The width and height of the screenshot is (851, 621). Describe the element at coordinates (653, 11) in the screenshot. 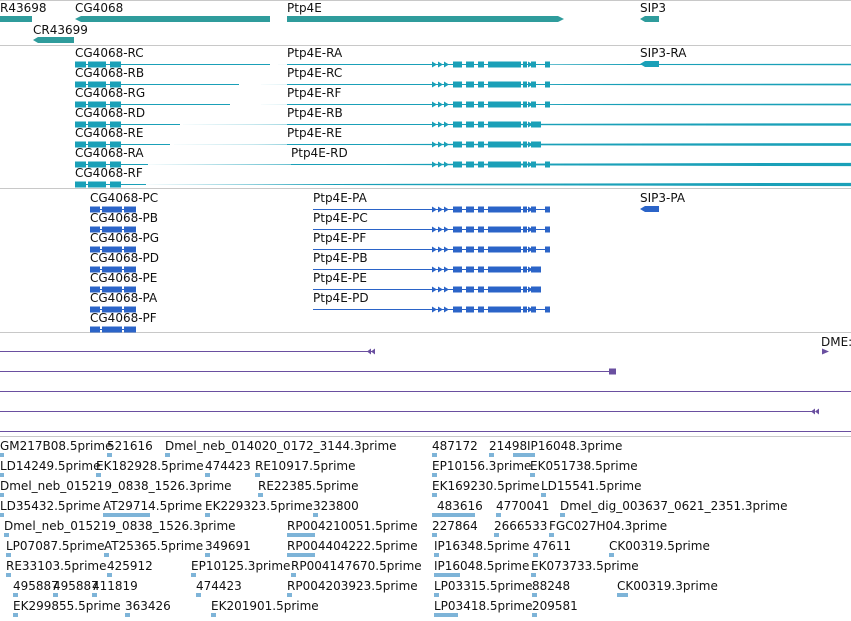

I see `gene-feature-sip3: SIP3` at that location.